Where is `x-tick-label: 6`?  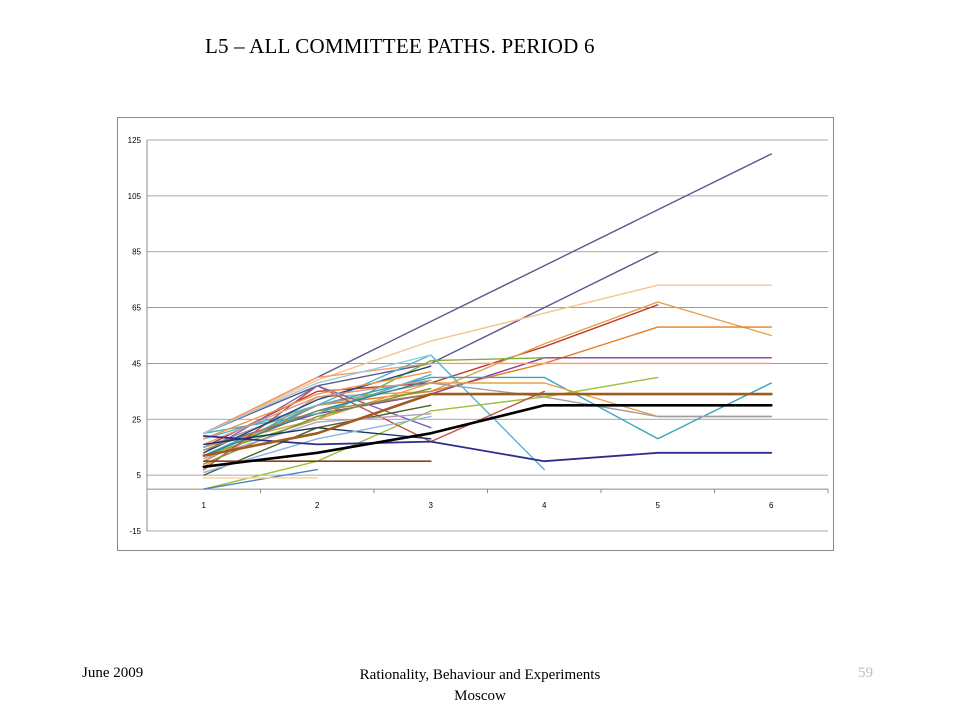 x-tick-label: 6 is located at coordinates (771, 505).